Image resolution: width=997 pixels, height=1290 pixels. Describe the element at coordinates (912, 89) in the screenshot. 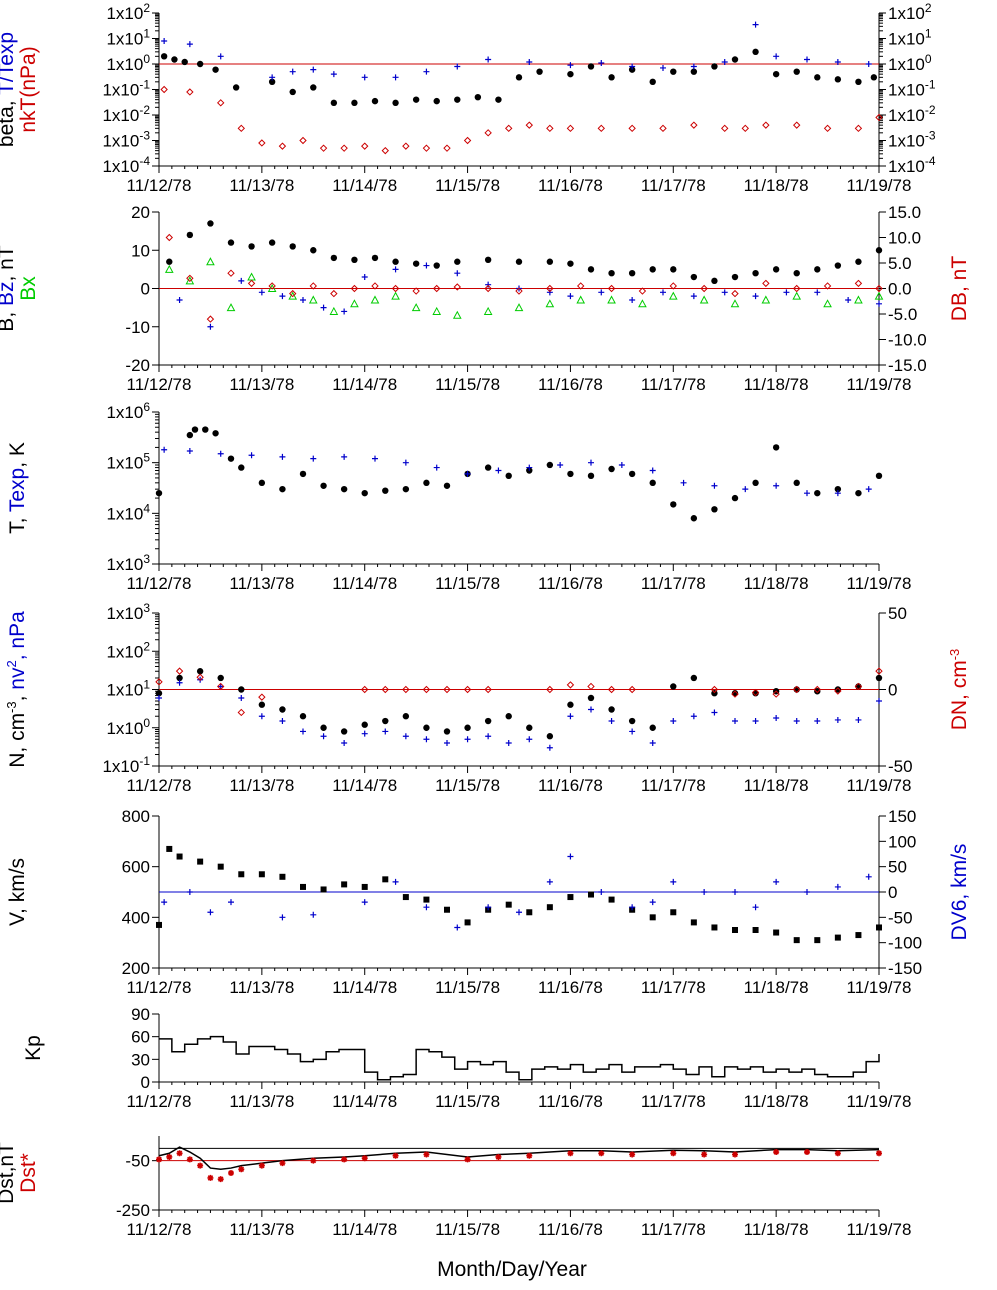

I see `y-tick-label-right: 1x10⁻¹` at that location.